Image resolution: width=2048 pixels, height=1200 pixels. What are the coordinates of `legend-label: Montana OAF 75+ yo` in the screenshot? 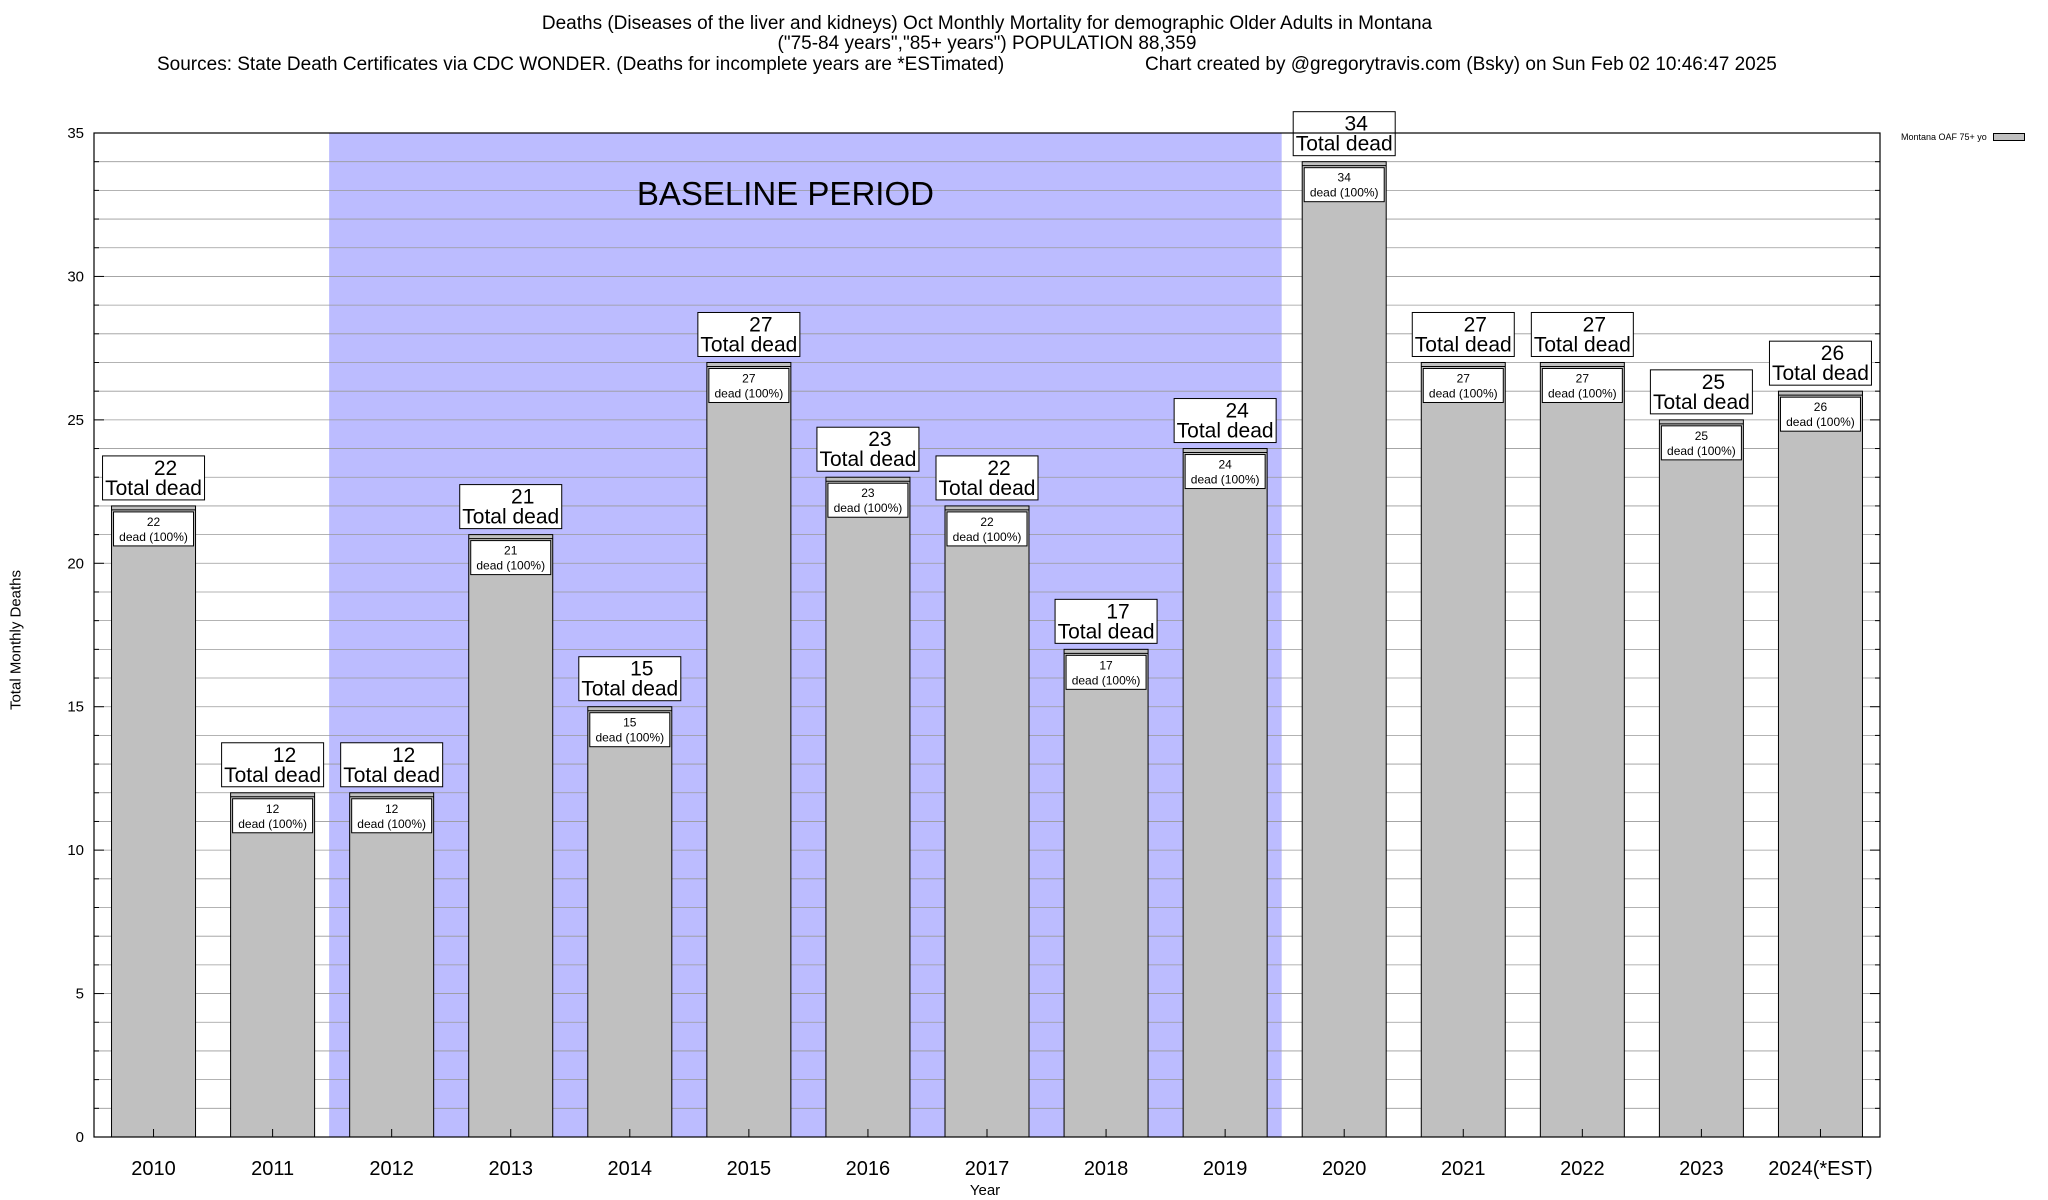 It's located at (1944, 137).